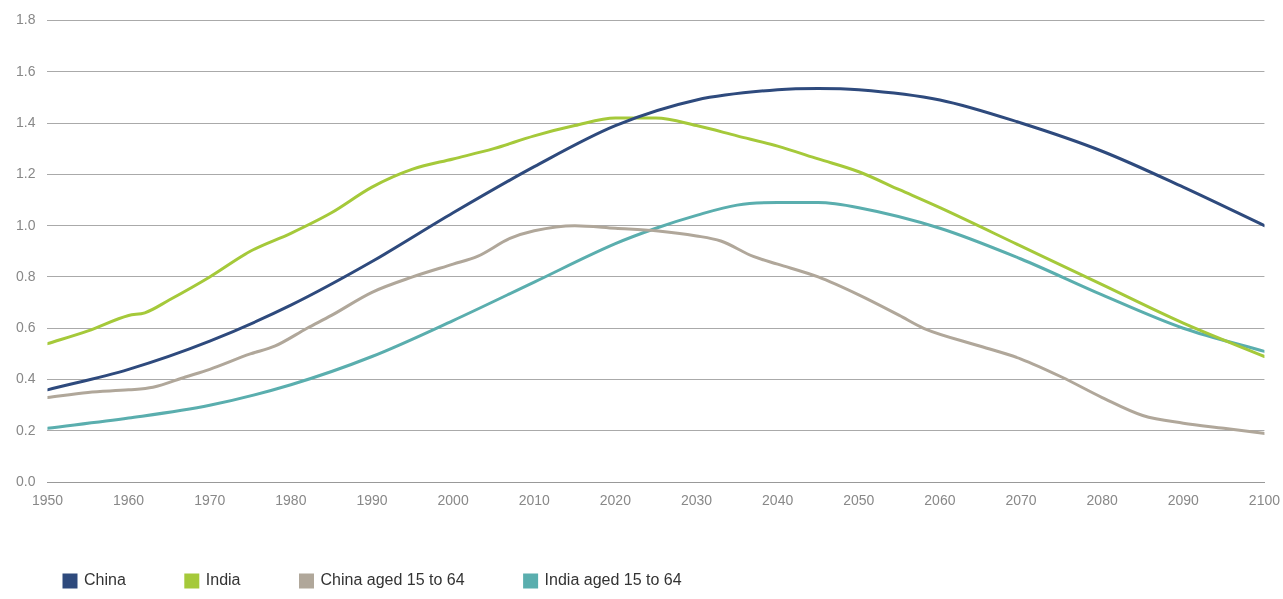 The height and width of the screenshot is (599, 1283). What do you see at coordinates (1021, 500) in the screenshot?
I see `x-tick-label: 2070` at bounding box center [1021, 500].